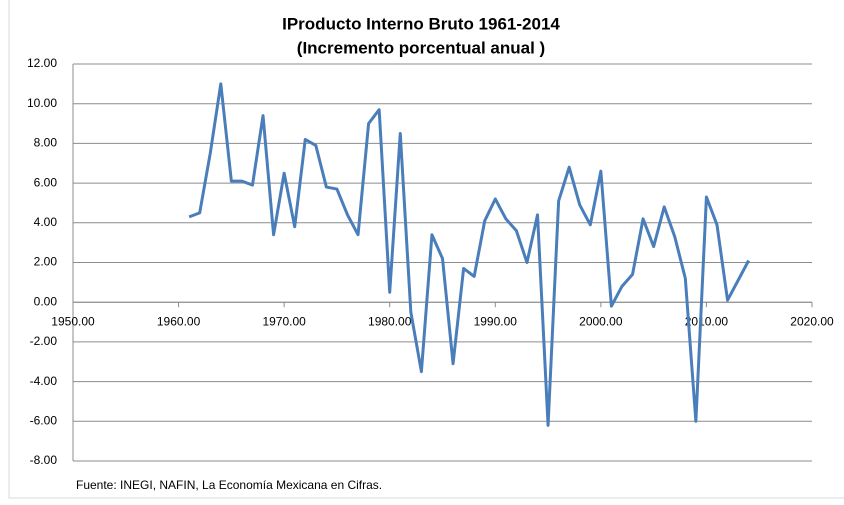  What do you see at coordinates (496, 321) in the screenshot?
I see `x-tick-label: 1990.00` at bounding box center [496, 321].